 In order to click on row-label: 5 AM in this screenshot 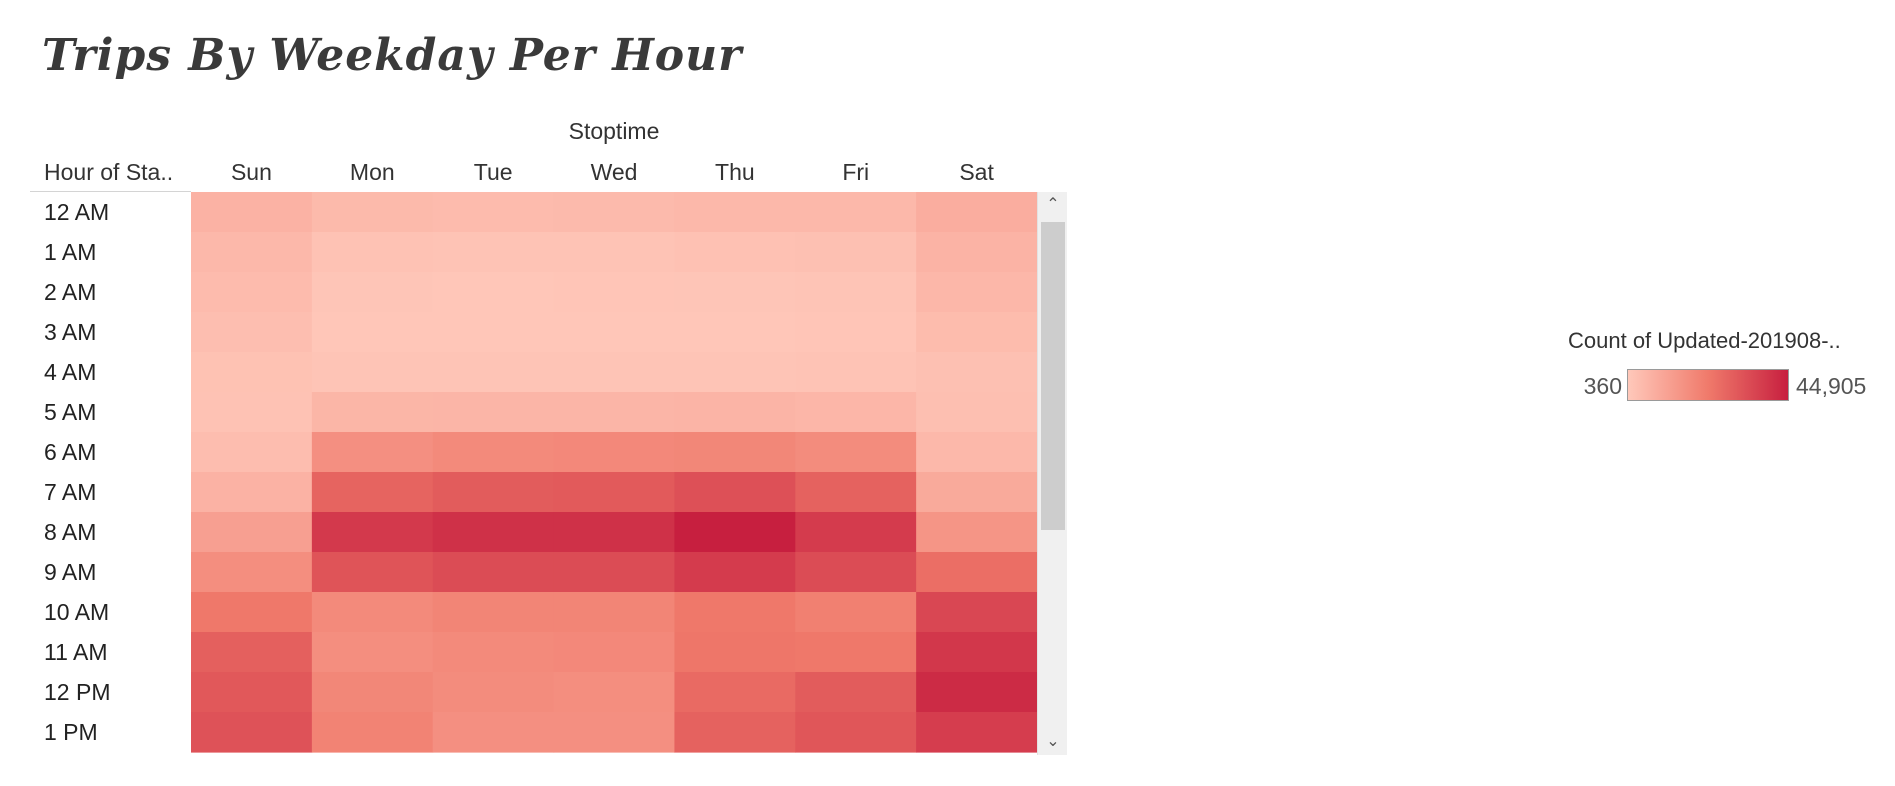, I will do `click(70, 412)`.